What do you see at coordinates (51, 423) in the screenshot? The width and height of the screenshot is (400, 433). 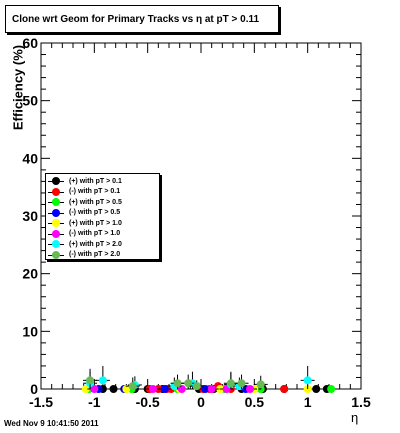 I see `timestamp-footer: Wed Nov 9 10:41:50 2011` at bounding box center [51, 423].